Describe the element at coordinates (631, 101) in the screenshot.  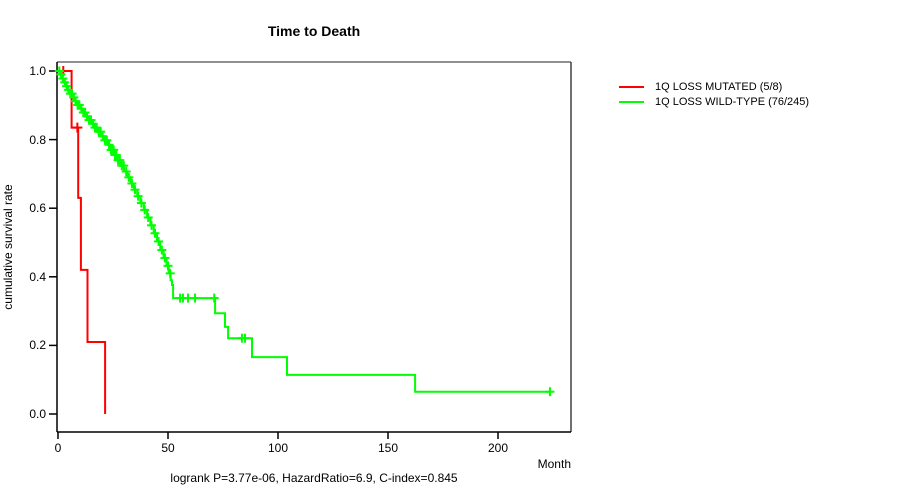
I see `legend-line-wildtype` at that location.